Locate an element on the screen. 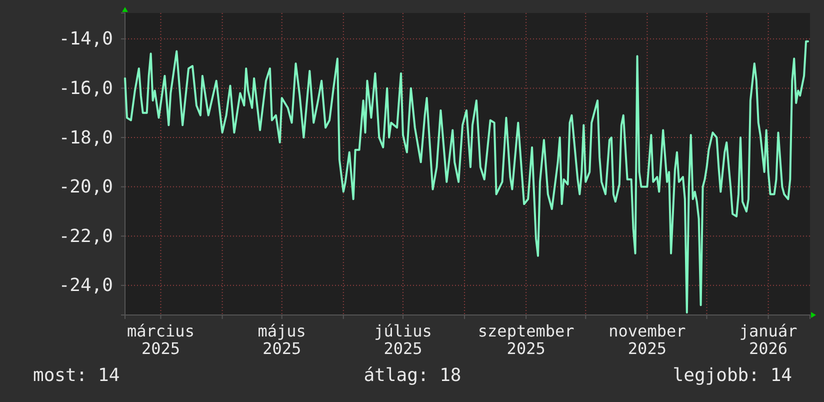  y-tick-label: -18,0 is located at coordinates (85, 137).